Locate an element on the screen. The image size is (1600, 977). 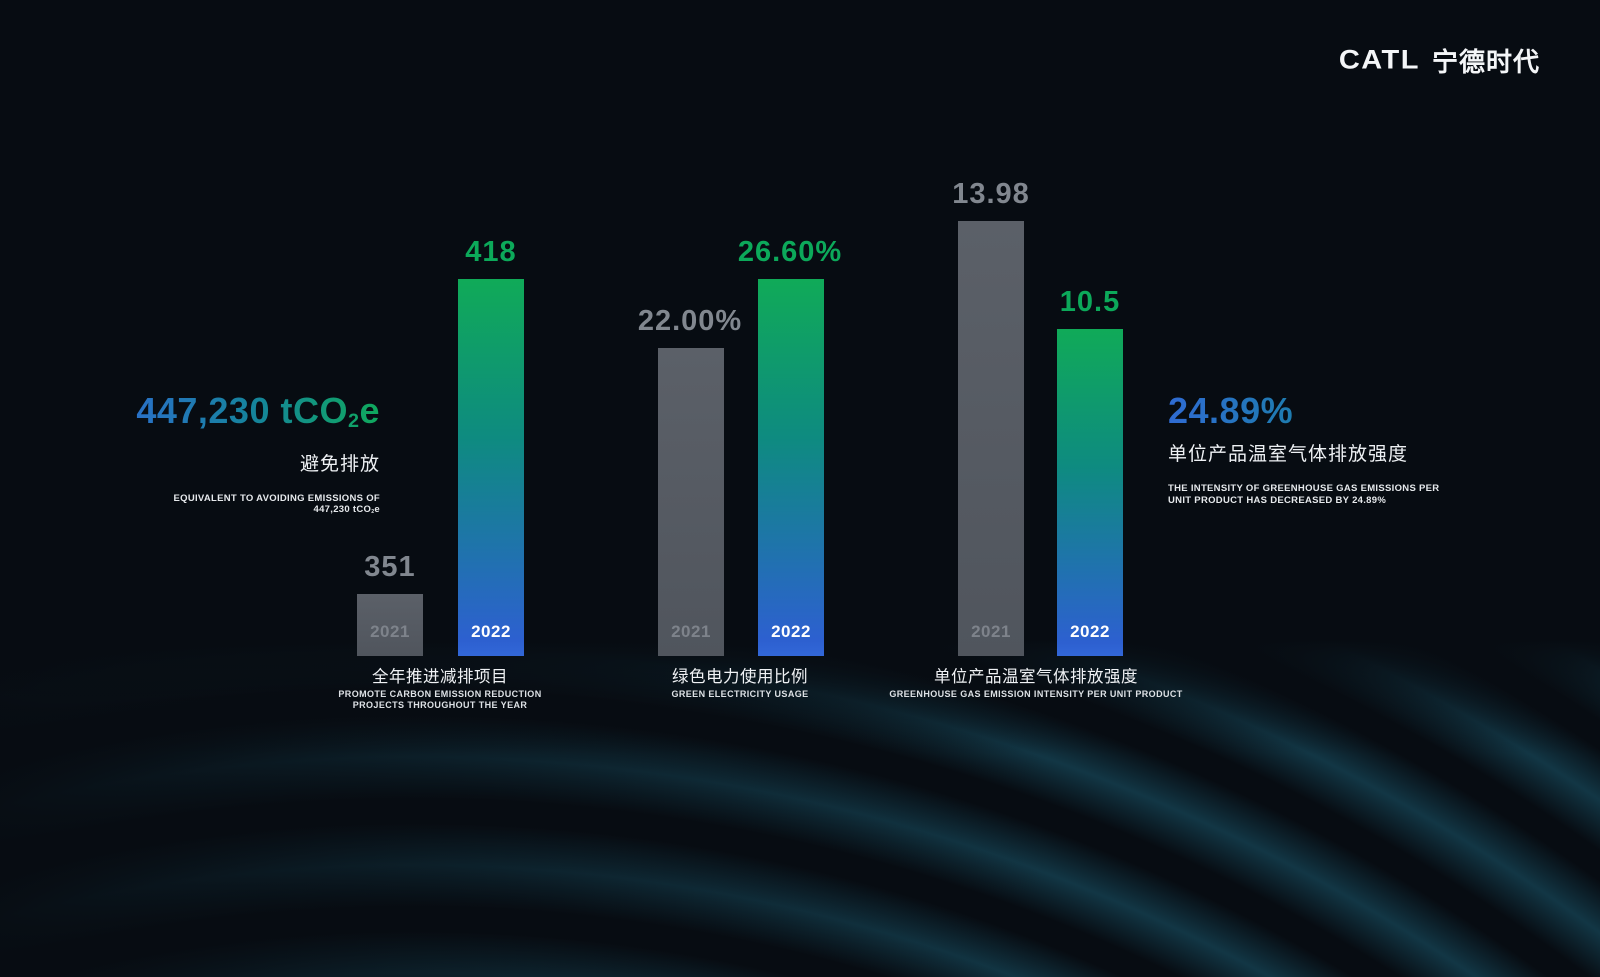
bar-2022-green-electricity: 2022 is located at coordinates (791, 467).